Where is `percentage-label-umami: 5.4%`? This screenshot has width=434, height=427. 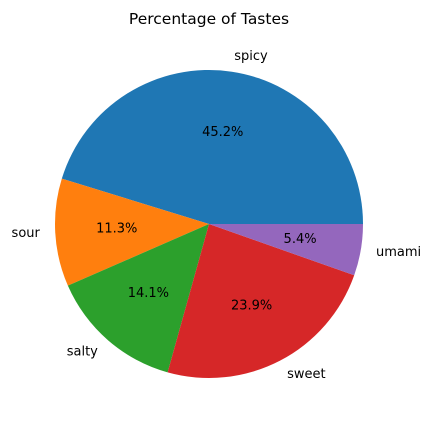
percentage-label-umami: 5.4% is located at coordinates (300, 239).